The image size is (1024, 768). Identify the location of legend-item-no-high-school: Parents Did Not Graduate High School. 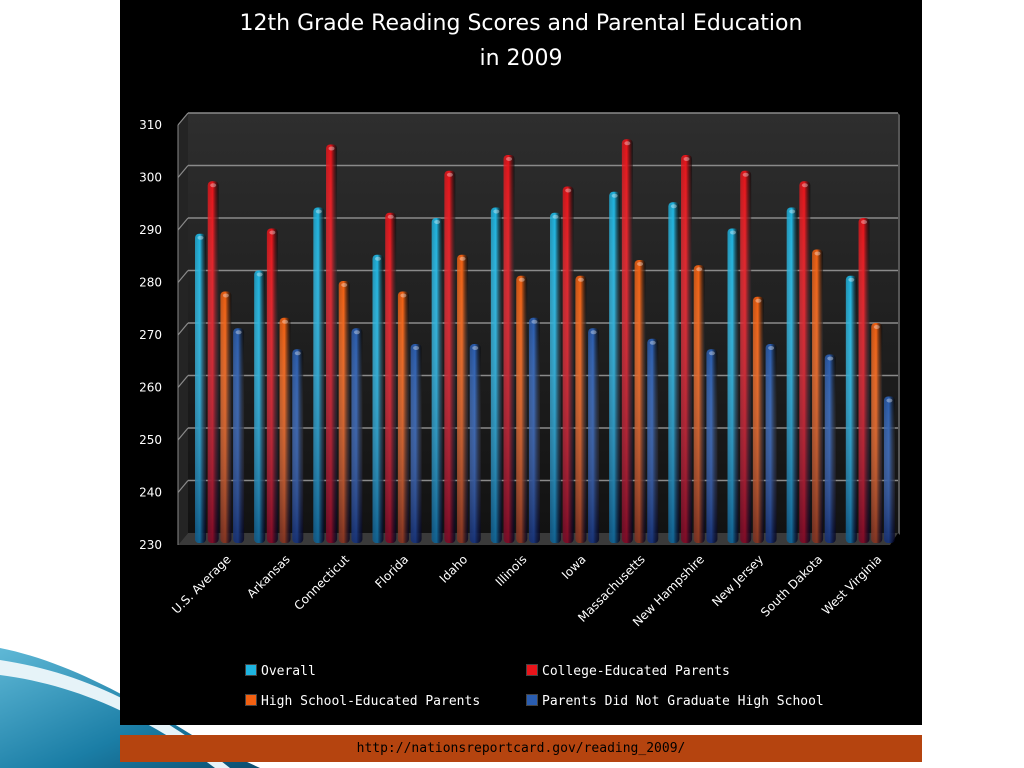
(675, 702).